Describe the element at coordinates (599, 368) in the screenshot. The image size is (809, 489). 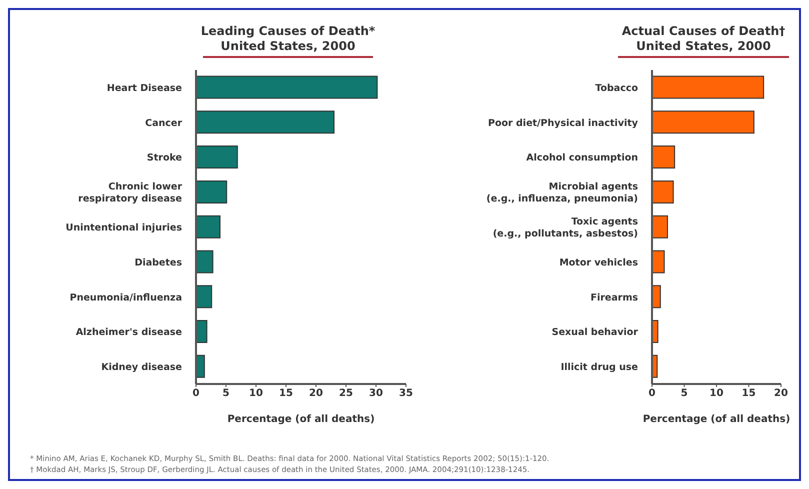
I see `y-tick-label: Illicit drug use` at that location.